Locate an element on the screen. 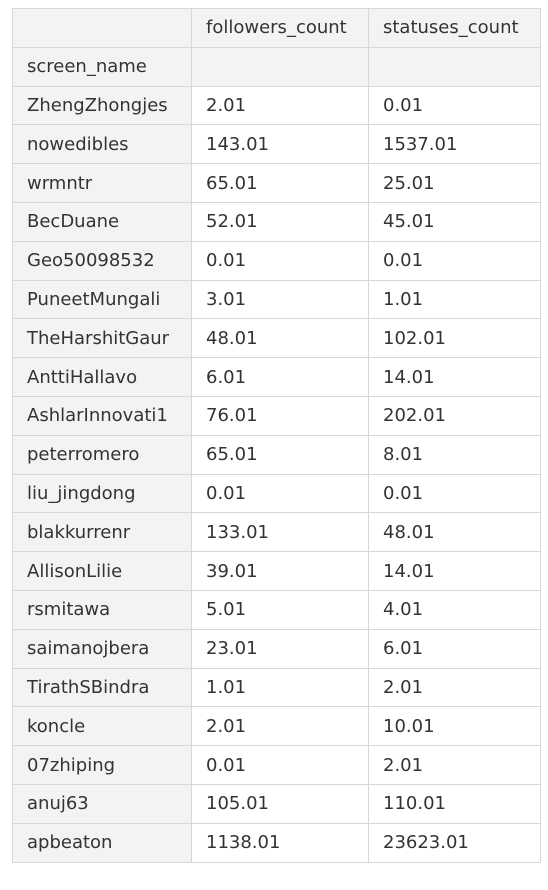  table-row: saimanojbera 23.01 6.01 is located at coordinates (276, 648).